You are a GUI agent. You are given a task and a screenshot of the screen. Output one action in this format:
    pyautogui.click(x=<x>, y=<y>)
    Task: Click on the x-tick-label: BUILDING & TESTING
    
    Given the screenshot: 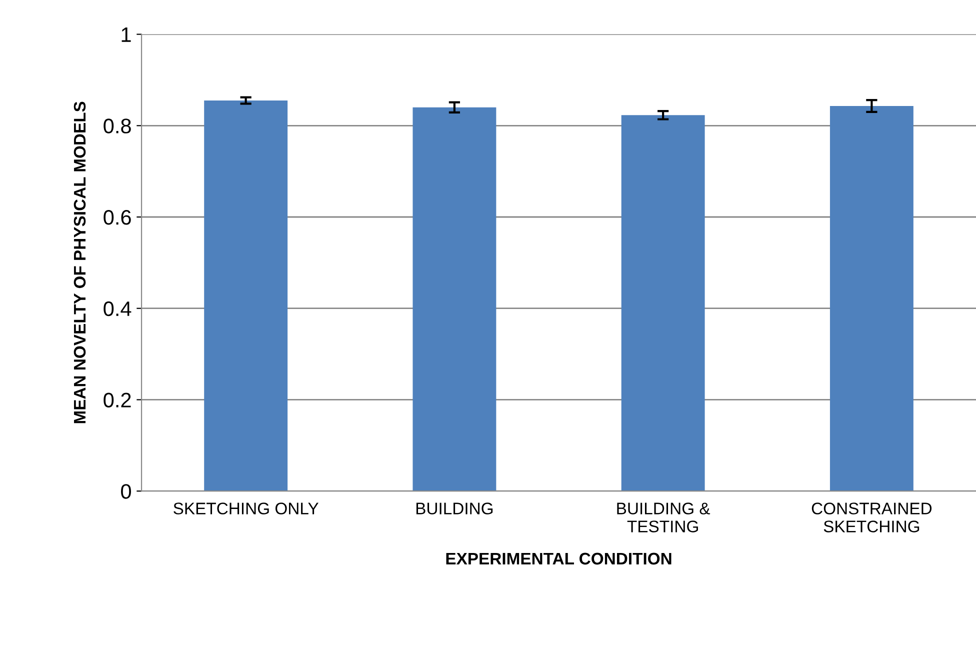 What is the action you would take?
    pyautogui.click(x=663, y=517)
    